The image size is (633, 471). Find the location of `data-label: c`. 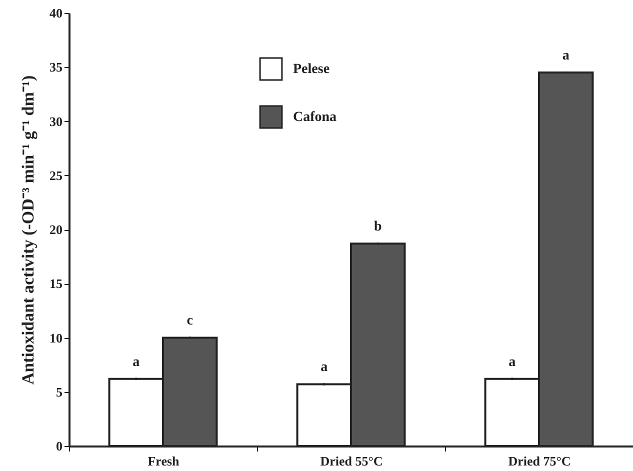

data-label: c is located at coordinates (189, 321).